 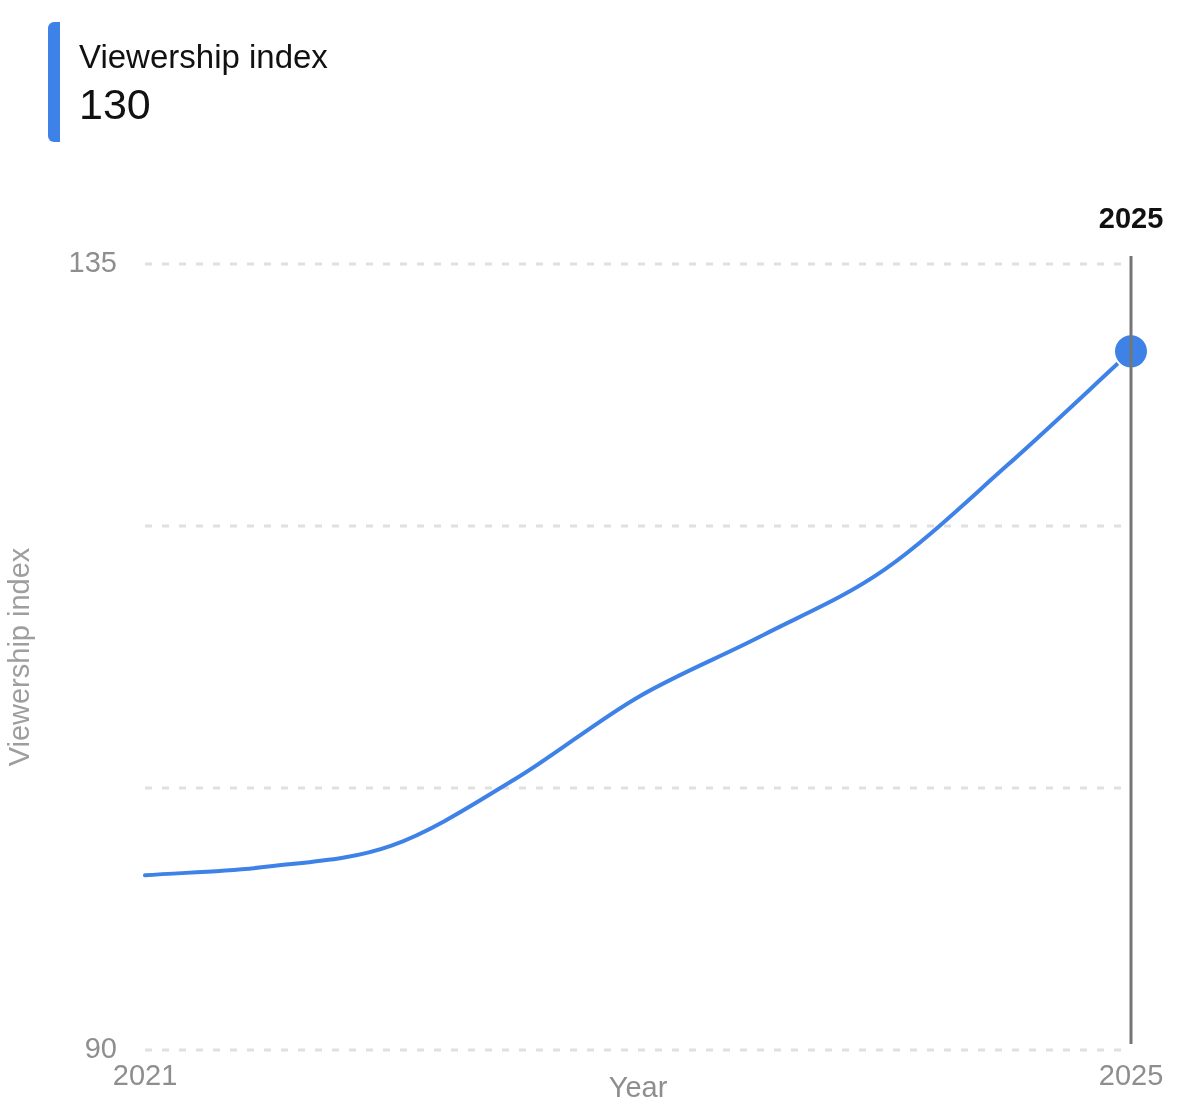 What do you see at coordinates (92, 262) in the screenshot?
I see `y-tick-label: 135` at bounding box center [92, 262].